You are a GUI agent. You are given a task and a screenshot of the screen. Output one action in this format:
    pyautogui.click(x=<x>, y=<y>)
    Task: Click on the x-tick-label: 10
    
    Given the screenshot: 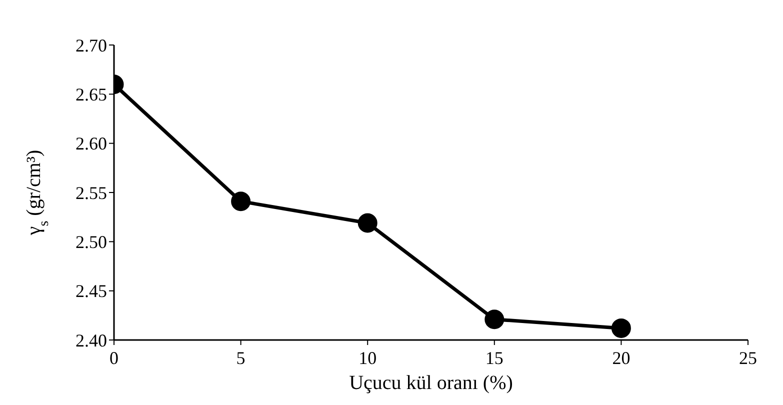 What is the action you would take?
    pyautogui.click(x=367, y=358)
    